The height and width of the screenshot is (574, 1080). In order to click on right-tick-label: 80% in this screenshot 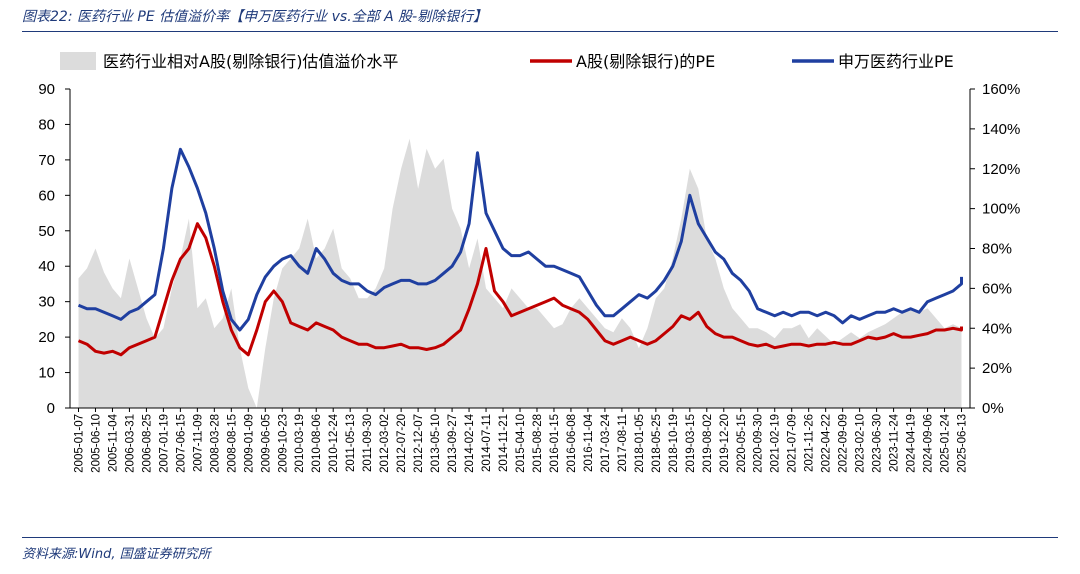, I will do `click(997, 249)`.